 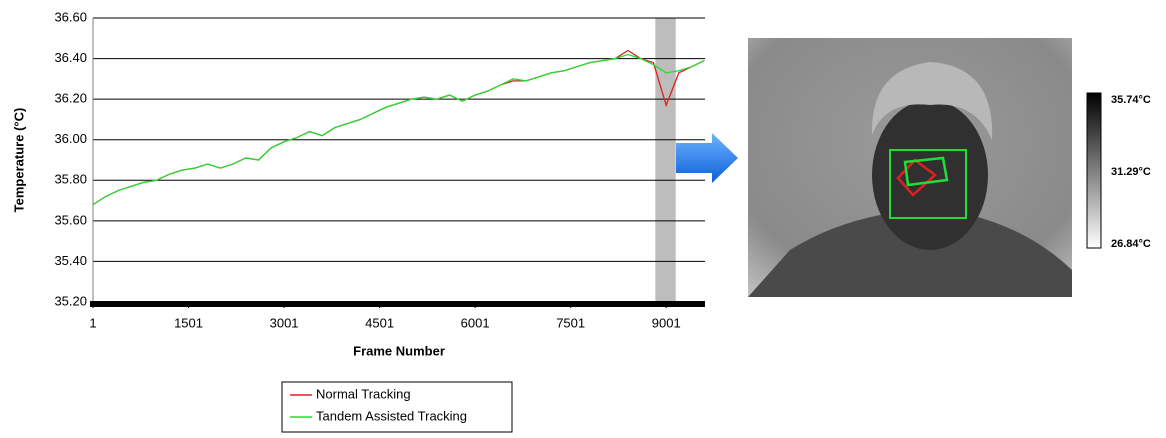 What do you see at coordinates (188, 322) in the screenshot?
I see `x-tick-label: 1501` at bounding box center [188, 322].